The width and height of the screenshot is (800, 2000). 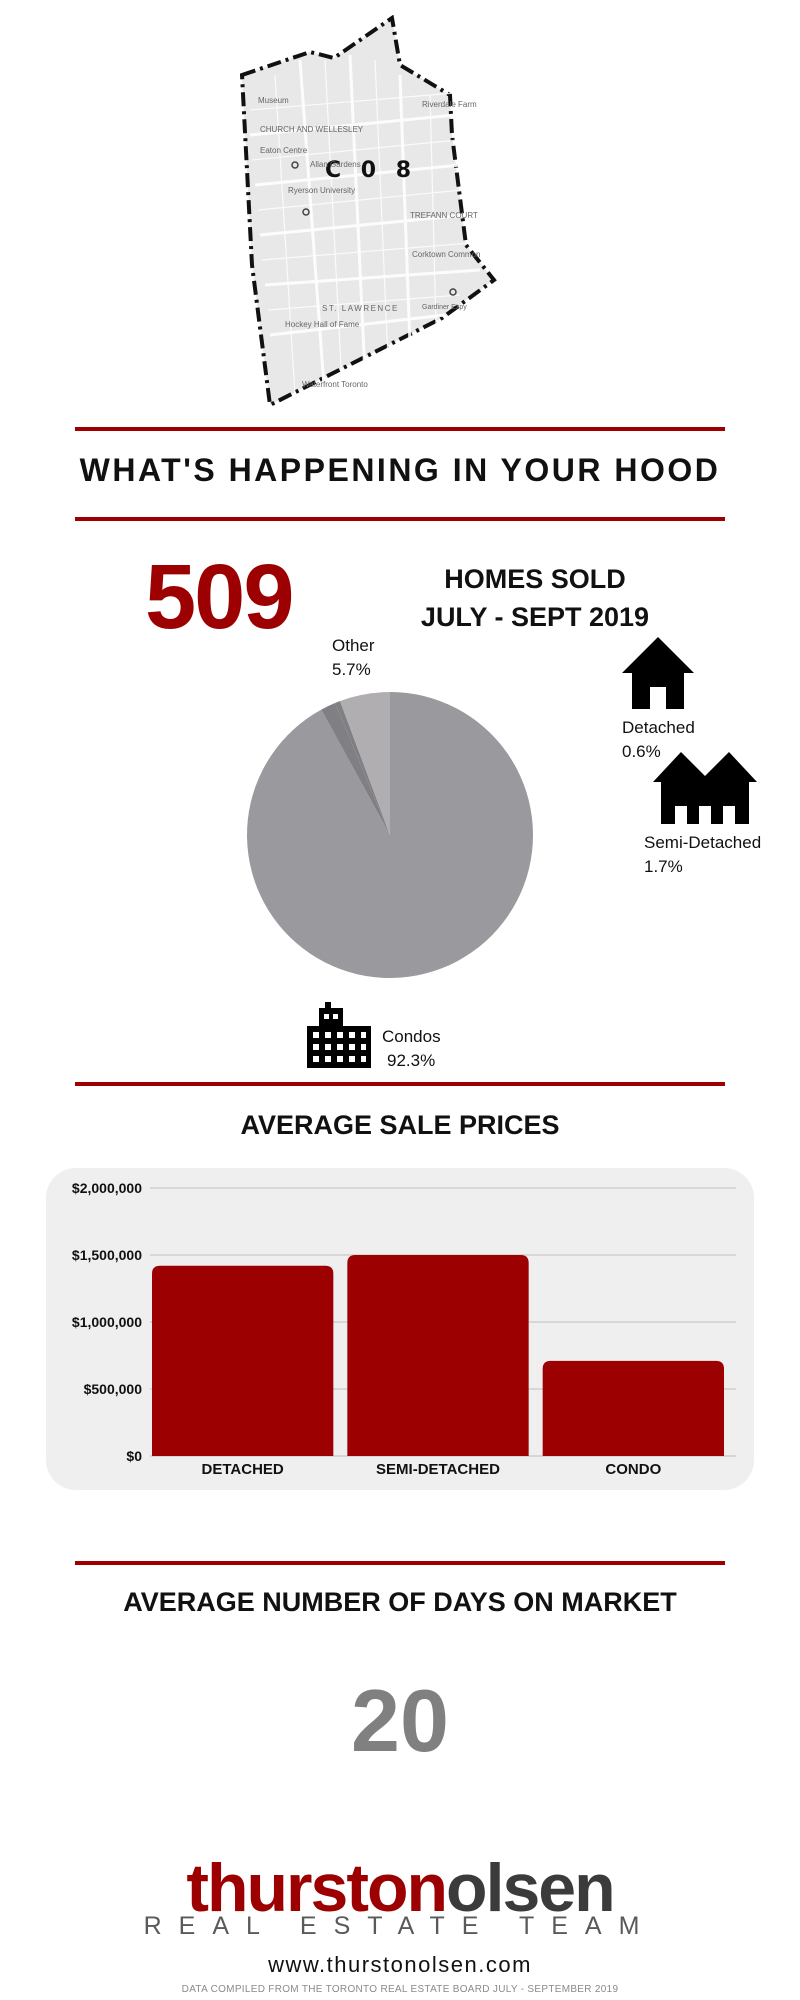 What do you see at coordinates (243, 1360) in the screenshot?
I see `bar-detached` at bounding box center [243, 1360].